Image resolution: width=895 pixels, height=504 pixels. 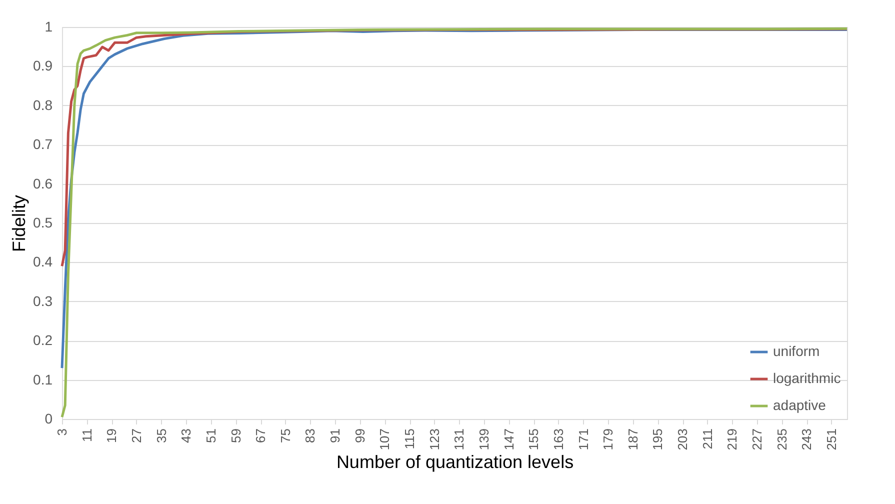 What do you see at coordinates (534, 439) in the screenshot?
I see `x-tick-label: 155` at bounding box center [534, 439].